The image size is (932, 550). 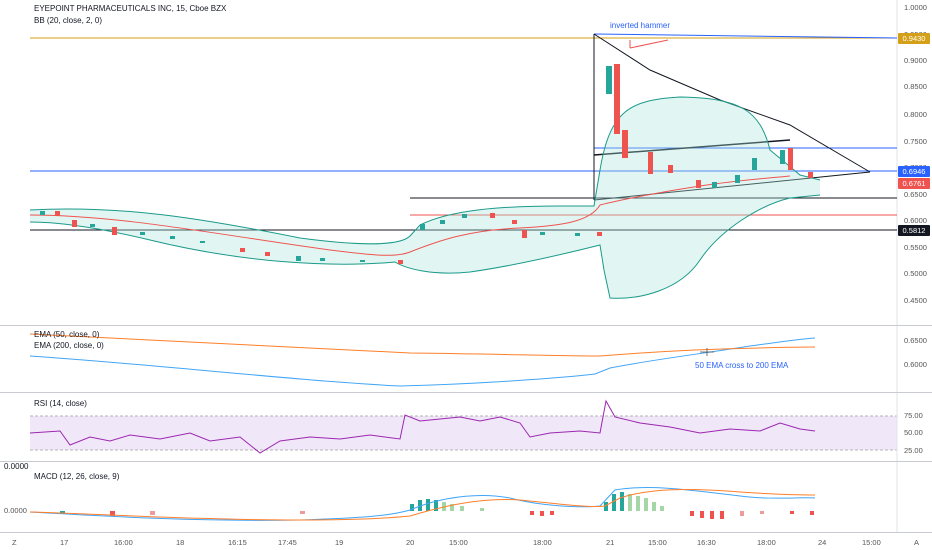 What do you see at coordinates (68, 20) in the screenshot?
I see `bb-indicator-label: BB (20, close, 2, 0)` at bounding box center [68, 20].